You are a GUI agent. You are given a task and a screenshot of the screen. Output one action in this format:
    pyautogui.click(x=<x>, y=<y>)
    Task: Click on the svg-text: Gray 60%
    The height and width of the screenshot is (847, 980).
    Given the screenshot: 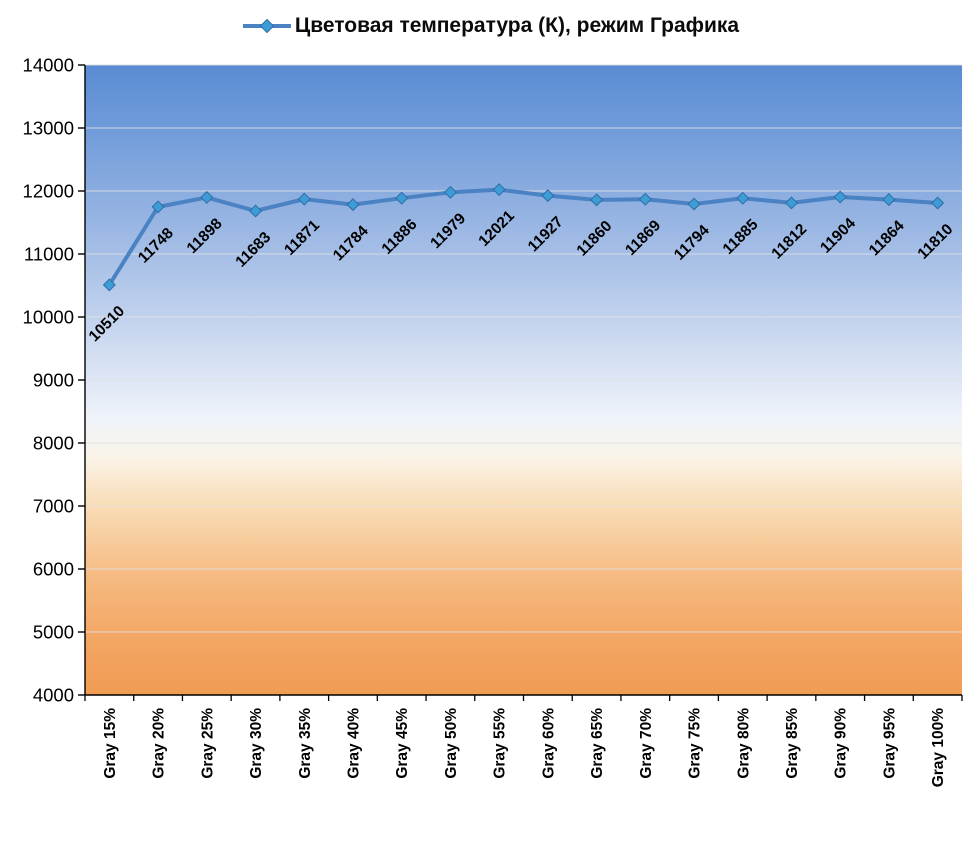 What is the action you would take?
    pyautogui.click(x=548, y=743)
    